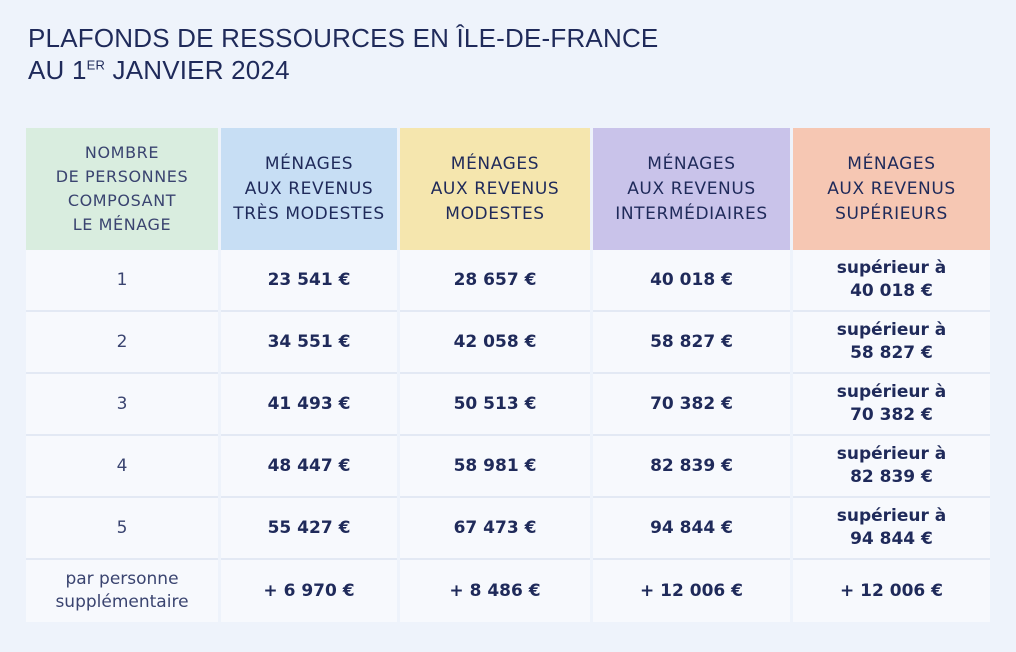  What do you see at coordinates (309, 343) in the screenshot?
I see `cell-tres-modestes: 34 551 €` at bounding box center [309, 343].